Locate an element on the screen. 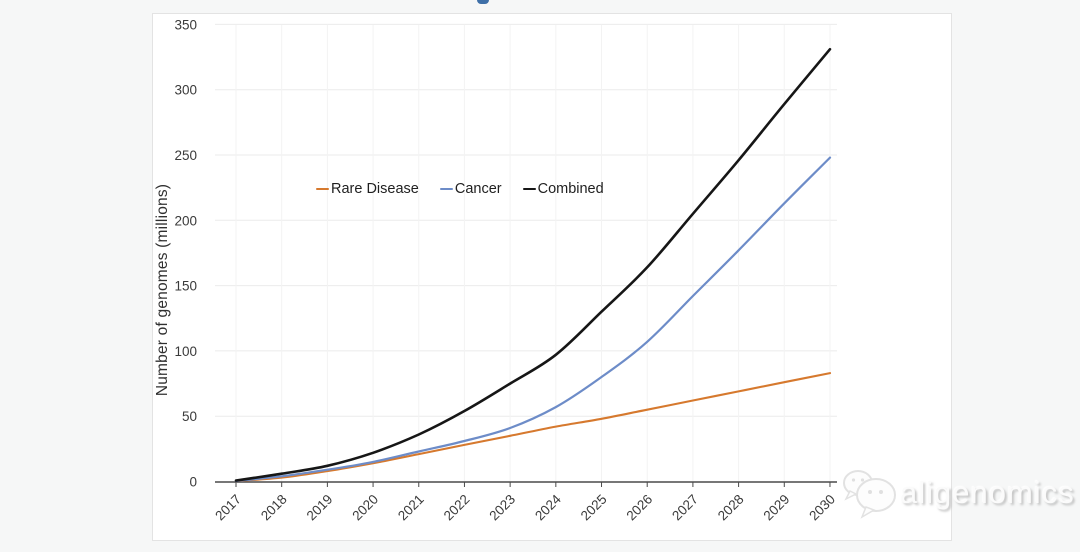 The image size is (1080, 552). x-tick-label: 2028 is located at coordinates (731, 508).